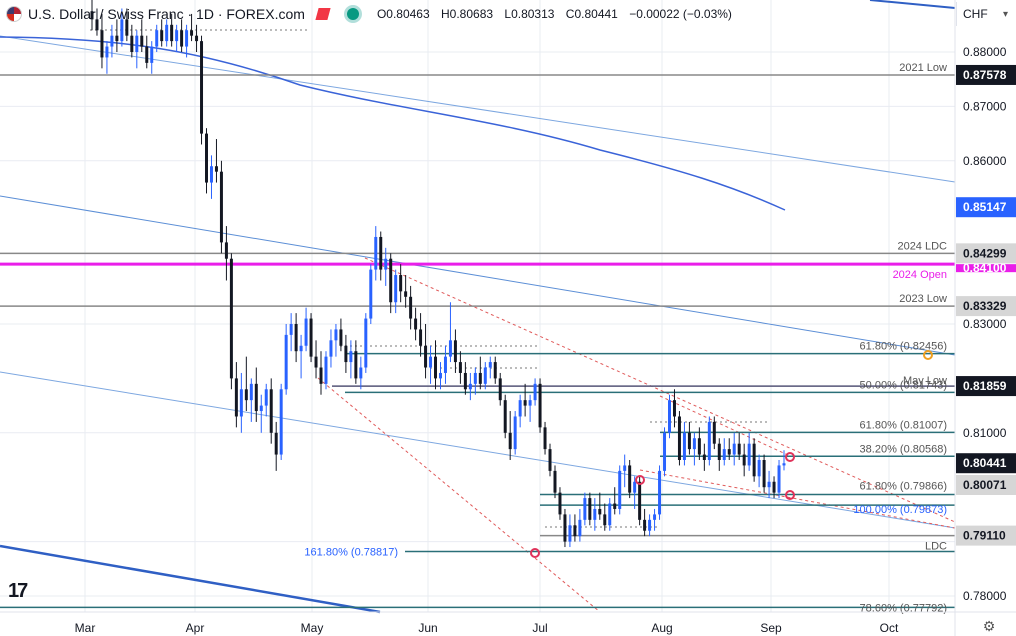 This screenshot has width=1016, height=636. Describe the element at coordinates (539, 628) in the screenshot. I see `x-tick-label: Jul` at that location.